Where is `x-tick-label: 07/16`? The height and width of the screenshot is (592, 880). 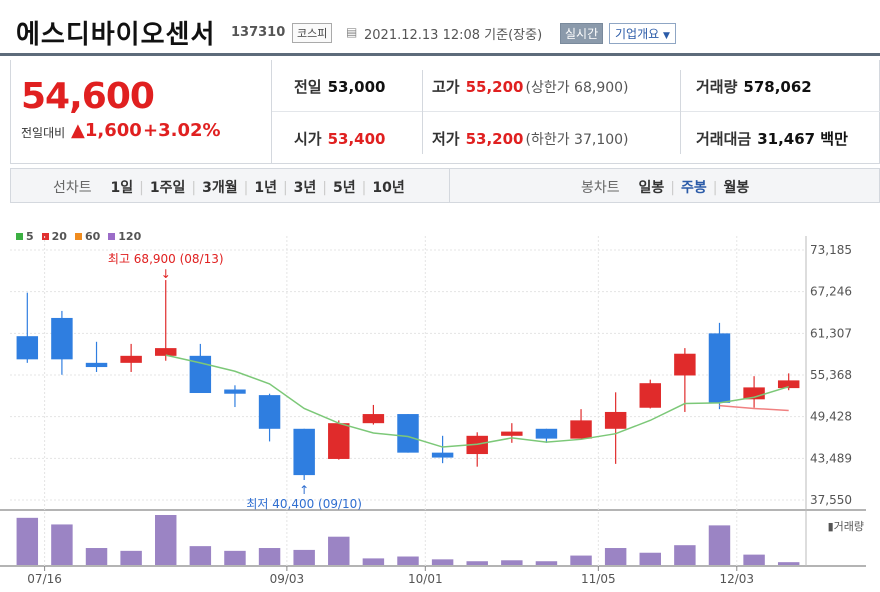
x-tick-label: 07/16 is located at coordinates (44, 579).